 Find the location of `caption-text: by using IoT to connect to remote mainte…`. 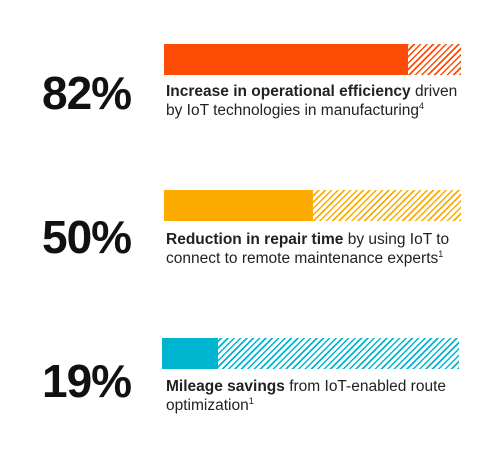

caption-text: by using IoT to connect to remote mainte… is located at coordinates (308, 249).